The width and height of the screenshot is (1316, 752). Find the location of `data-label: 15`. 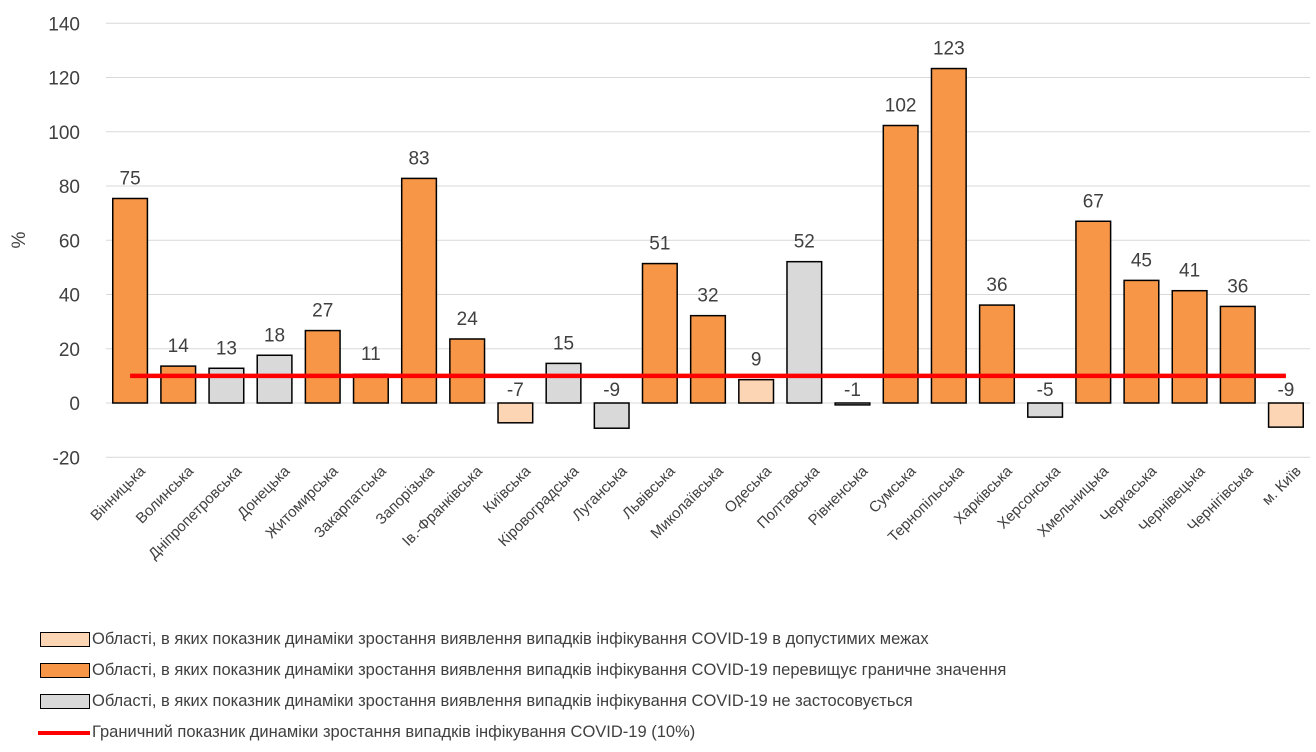

data-label: 15 is located at coordinates (563, 343).